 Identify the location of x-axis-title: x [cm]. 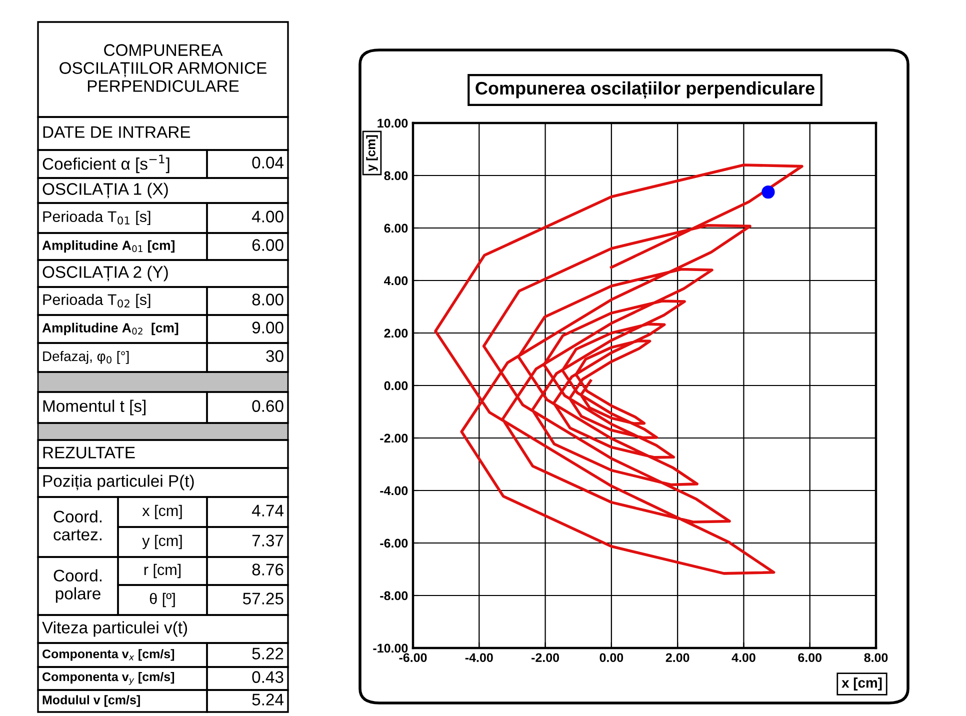
(862, 684).